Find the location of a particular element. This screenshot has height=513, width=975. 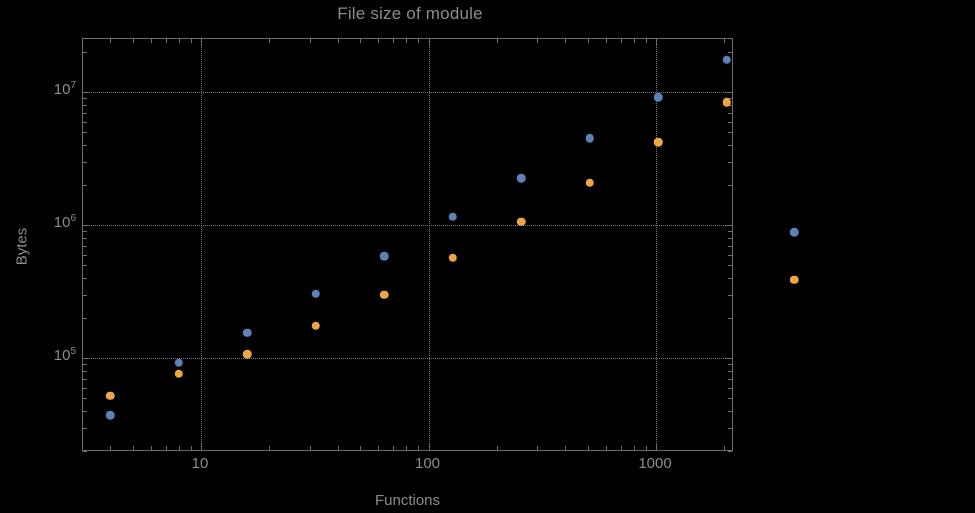

page-title: File size of module is located at coordinates (410, 13).